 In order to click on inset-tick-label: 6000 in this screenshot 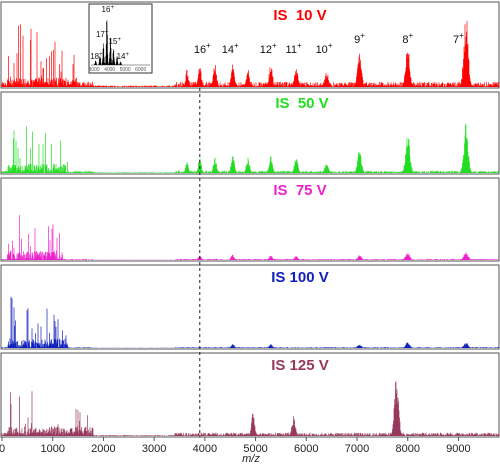, I will do `click(140, 70)`.